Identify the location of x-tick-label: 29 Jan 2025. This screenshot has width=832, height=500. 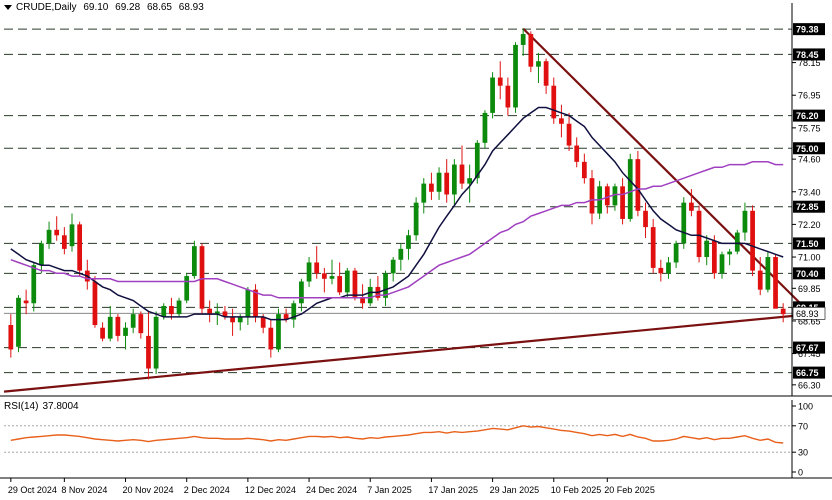
(515, 490).